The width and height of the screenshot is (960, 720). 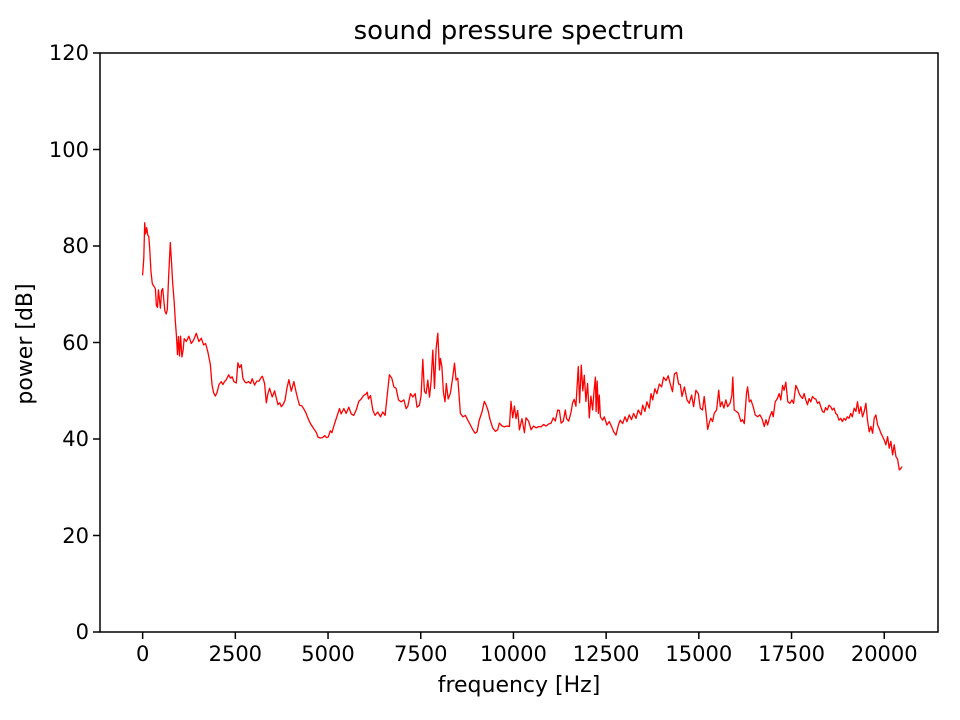 I want to click on x-tick-label: 17500, so click(x=791, y=654).